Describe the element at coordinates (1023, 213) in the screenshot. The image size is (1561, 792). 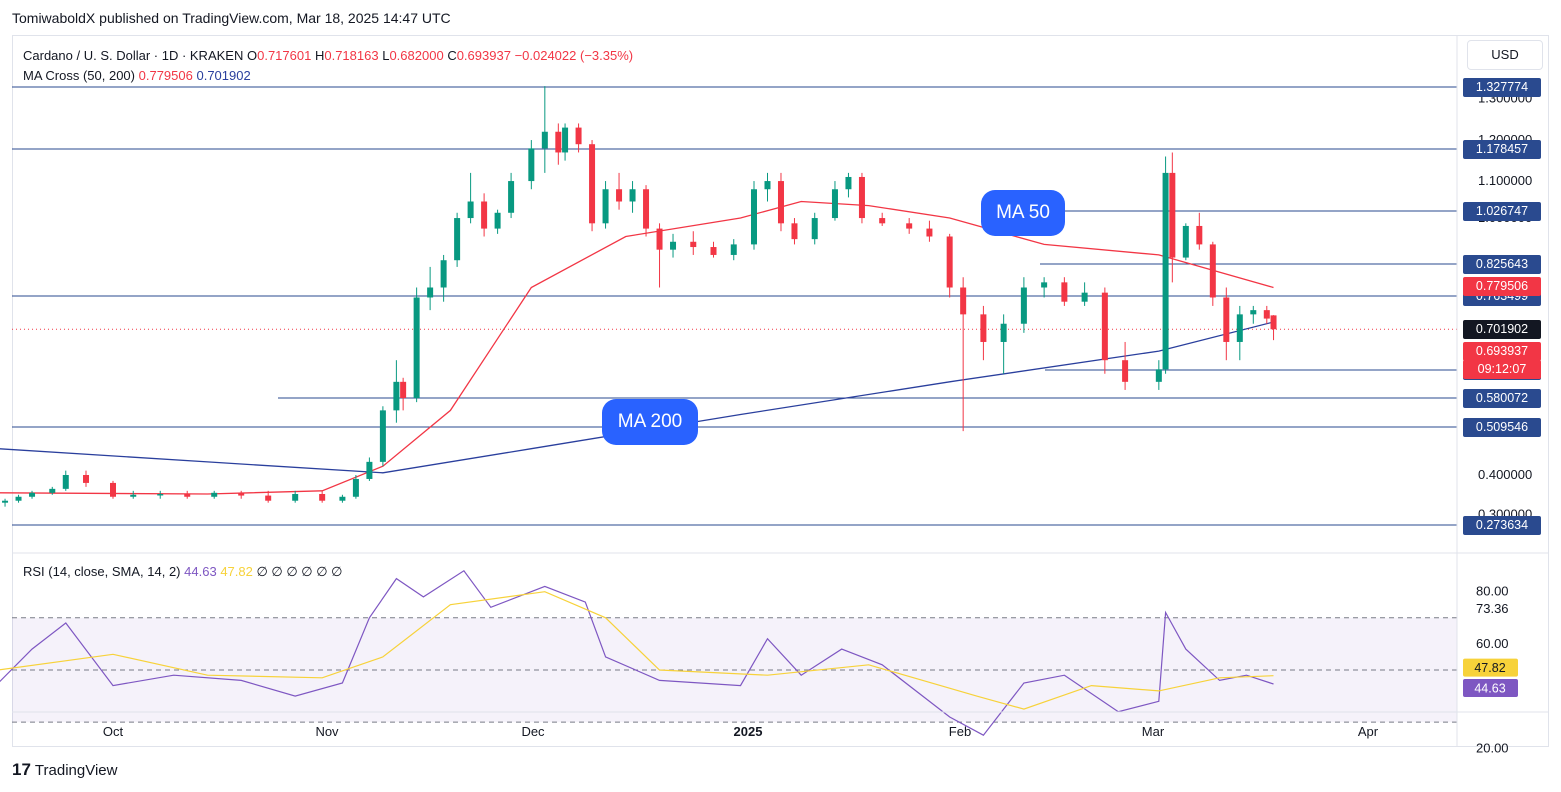
I see `ma50-annotation: MA 50` at that location.